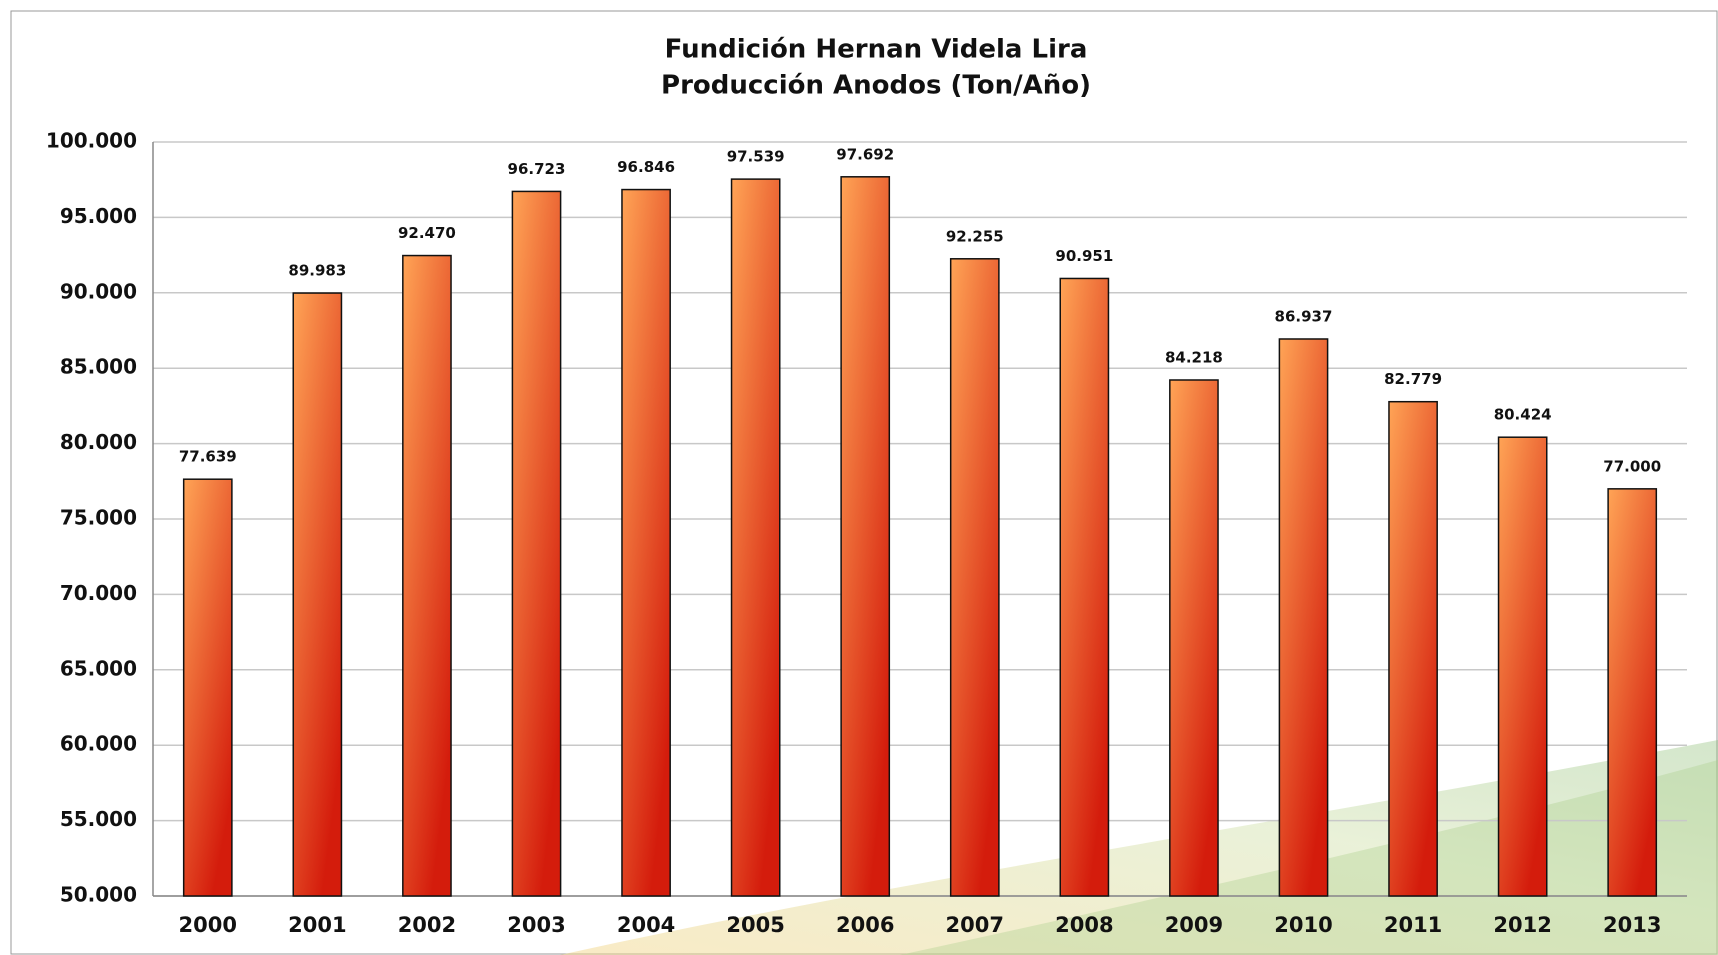  I want to click on x-tick-label: 2010, so click(1303, 925).